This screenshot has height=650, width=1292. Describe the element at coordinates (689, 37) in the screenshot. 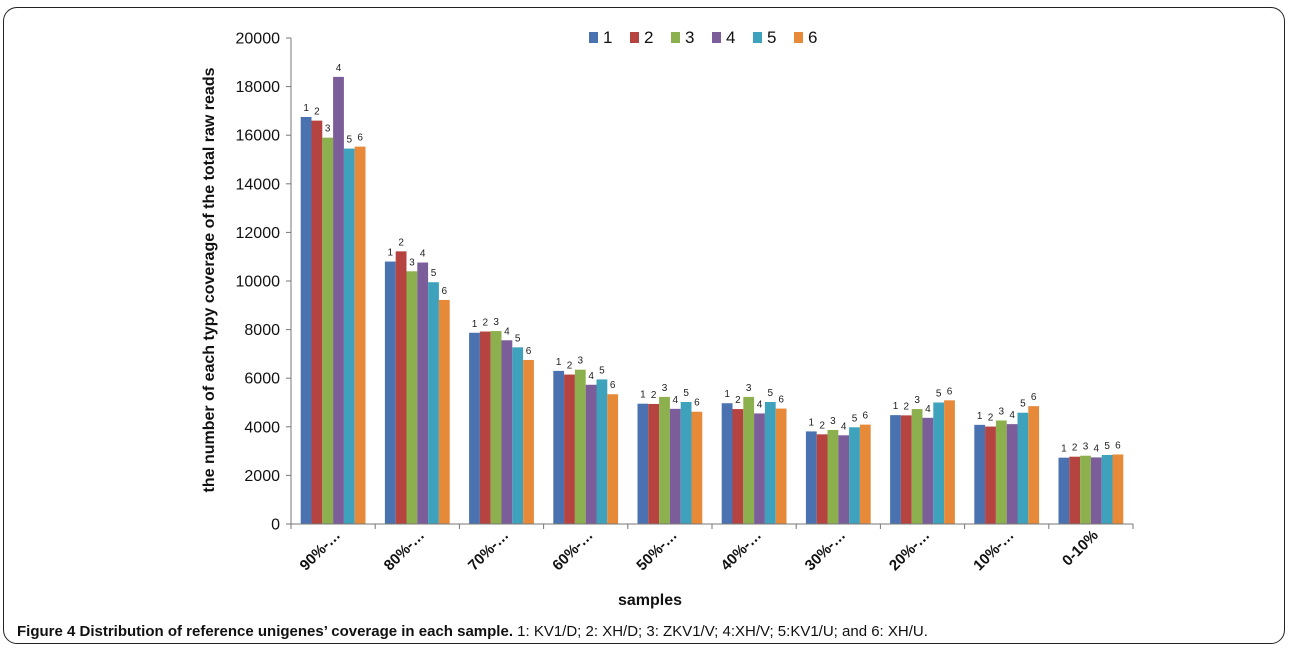

I see `legend-label: 3` at that location.